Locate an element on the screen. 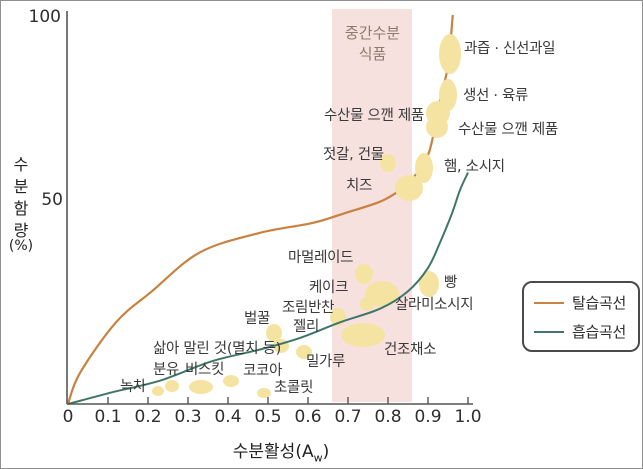  band-label: 중간수분 식품 is located at coordinates (372, 43).